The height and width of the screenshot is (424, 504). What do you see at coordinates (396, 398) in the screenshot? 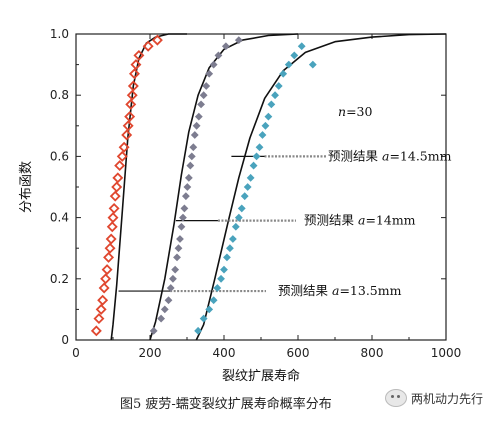
I see `wechat-icon` at bounding box center [396, 398].